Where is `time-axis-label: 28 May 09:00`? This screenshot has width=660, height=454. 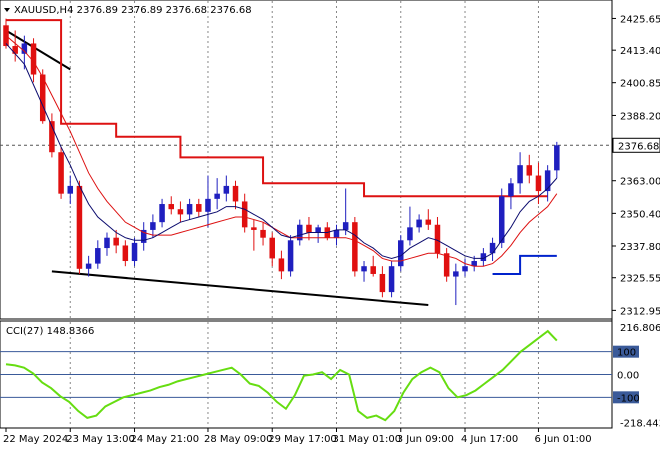
time-axis-label: 28 May 09:00 is located at coordinates (238, 439).